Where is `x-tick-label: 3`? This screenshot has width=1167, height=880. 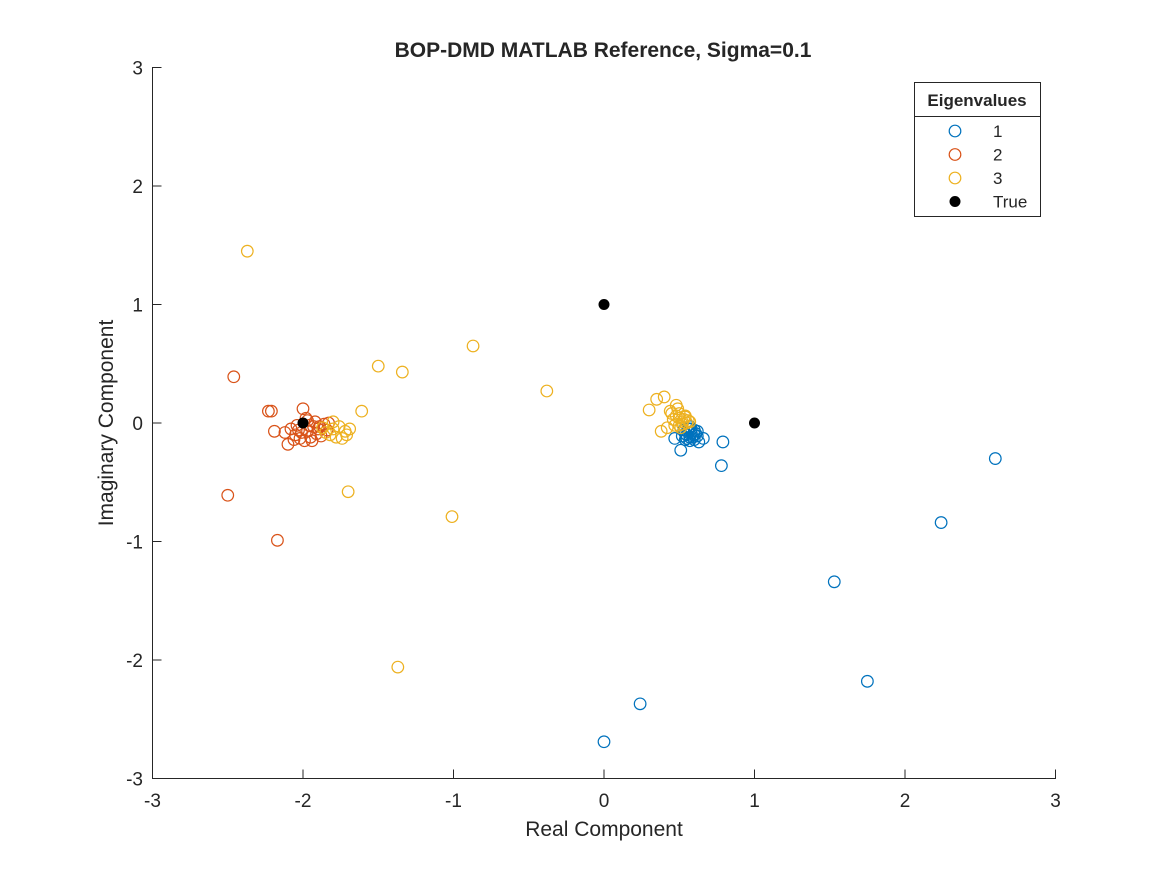
x-tick-label: 3 is located at coordinates (1055, 801).